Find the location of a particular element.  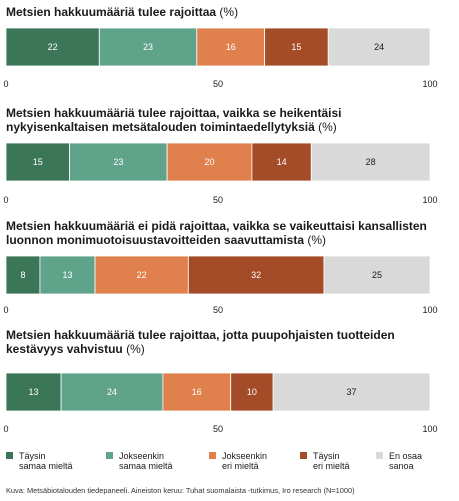

legend-label: sanoa is located at coordinates (401, 466).